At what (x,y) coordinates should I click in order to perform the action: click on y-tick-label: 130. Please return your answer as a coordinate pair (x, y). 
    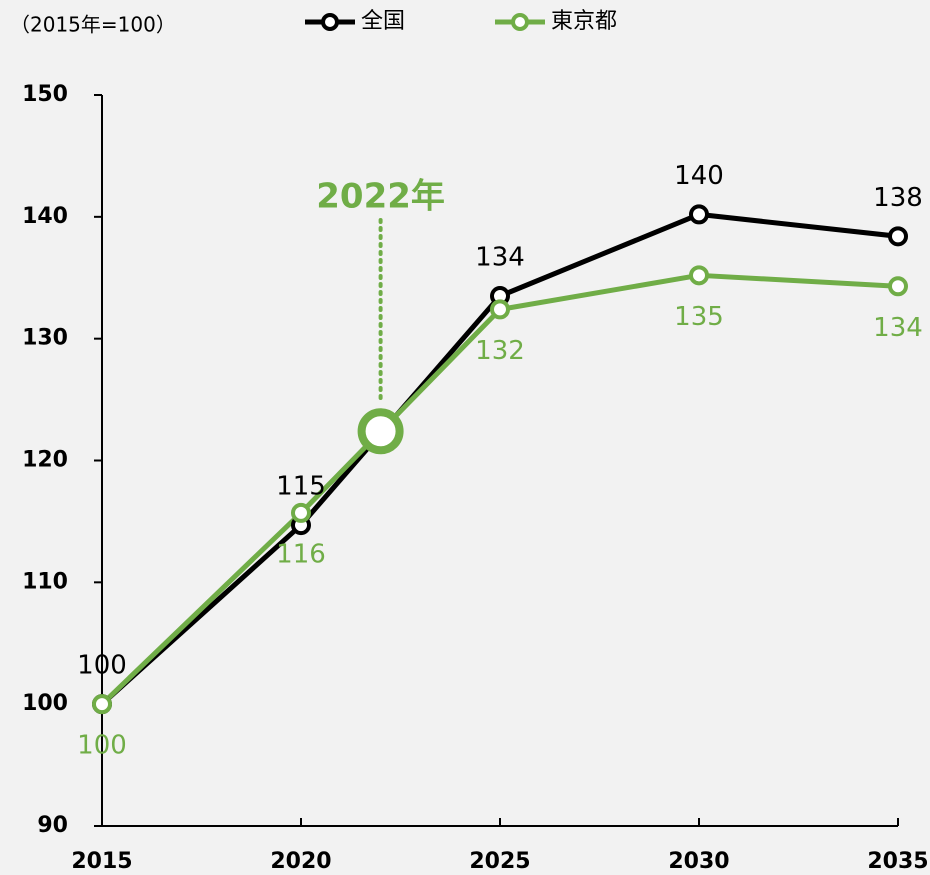
    Looking at the image, I should click on (45, 338).